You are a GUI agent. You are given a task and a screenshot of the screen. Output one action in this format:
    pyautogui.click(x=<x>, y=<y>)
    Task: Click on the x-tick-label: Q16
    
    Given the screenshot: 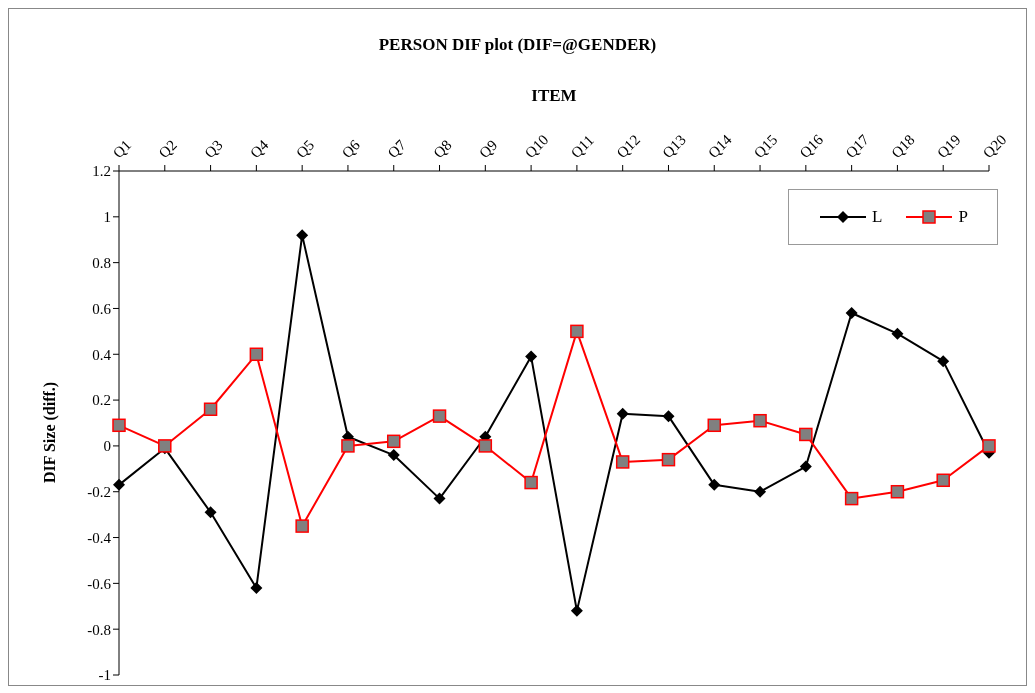 What is the action you would take?
    pyautogui.click(x=811, y=146)
    